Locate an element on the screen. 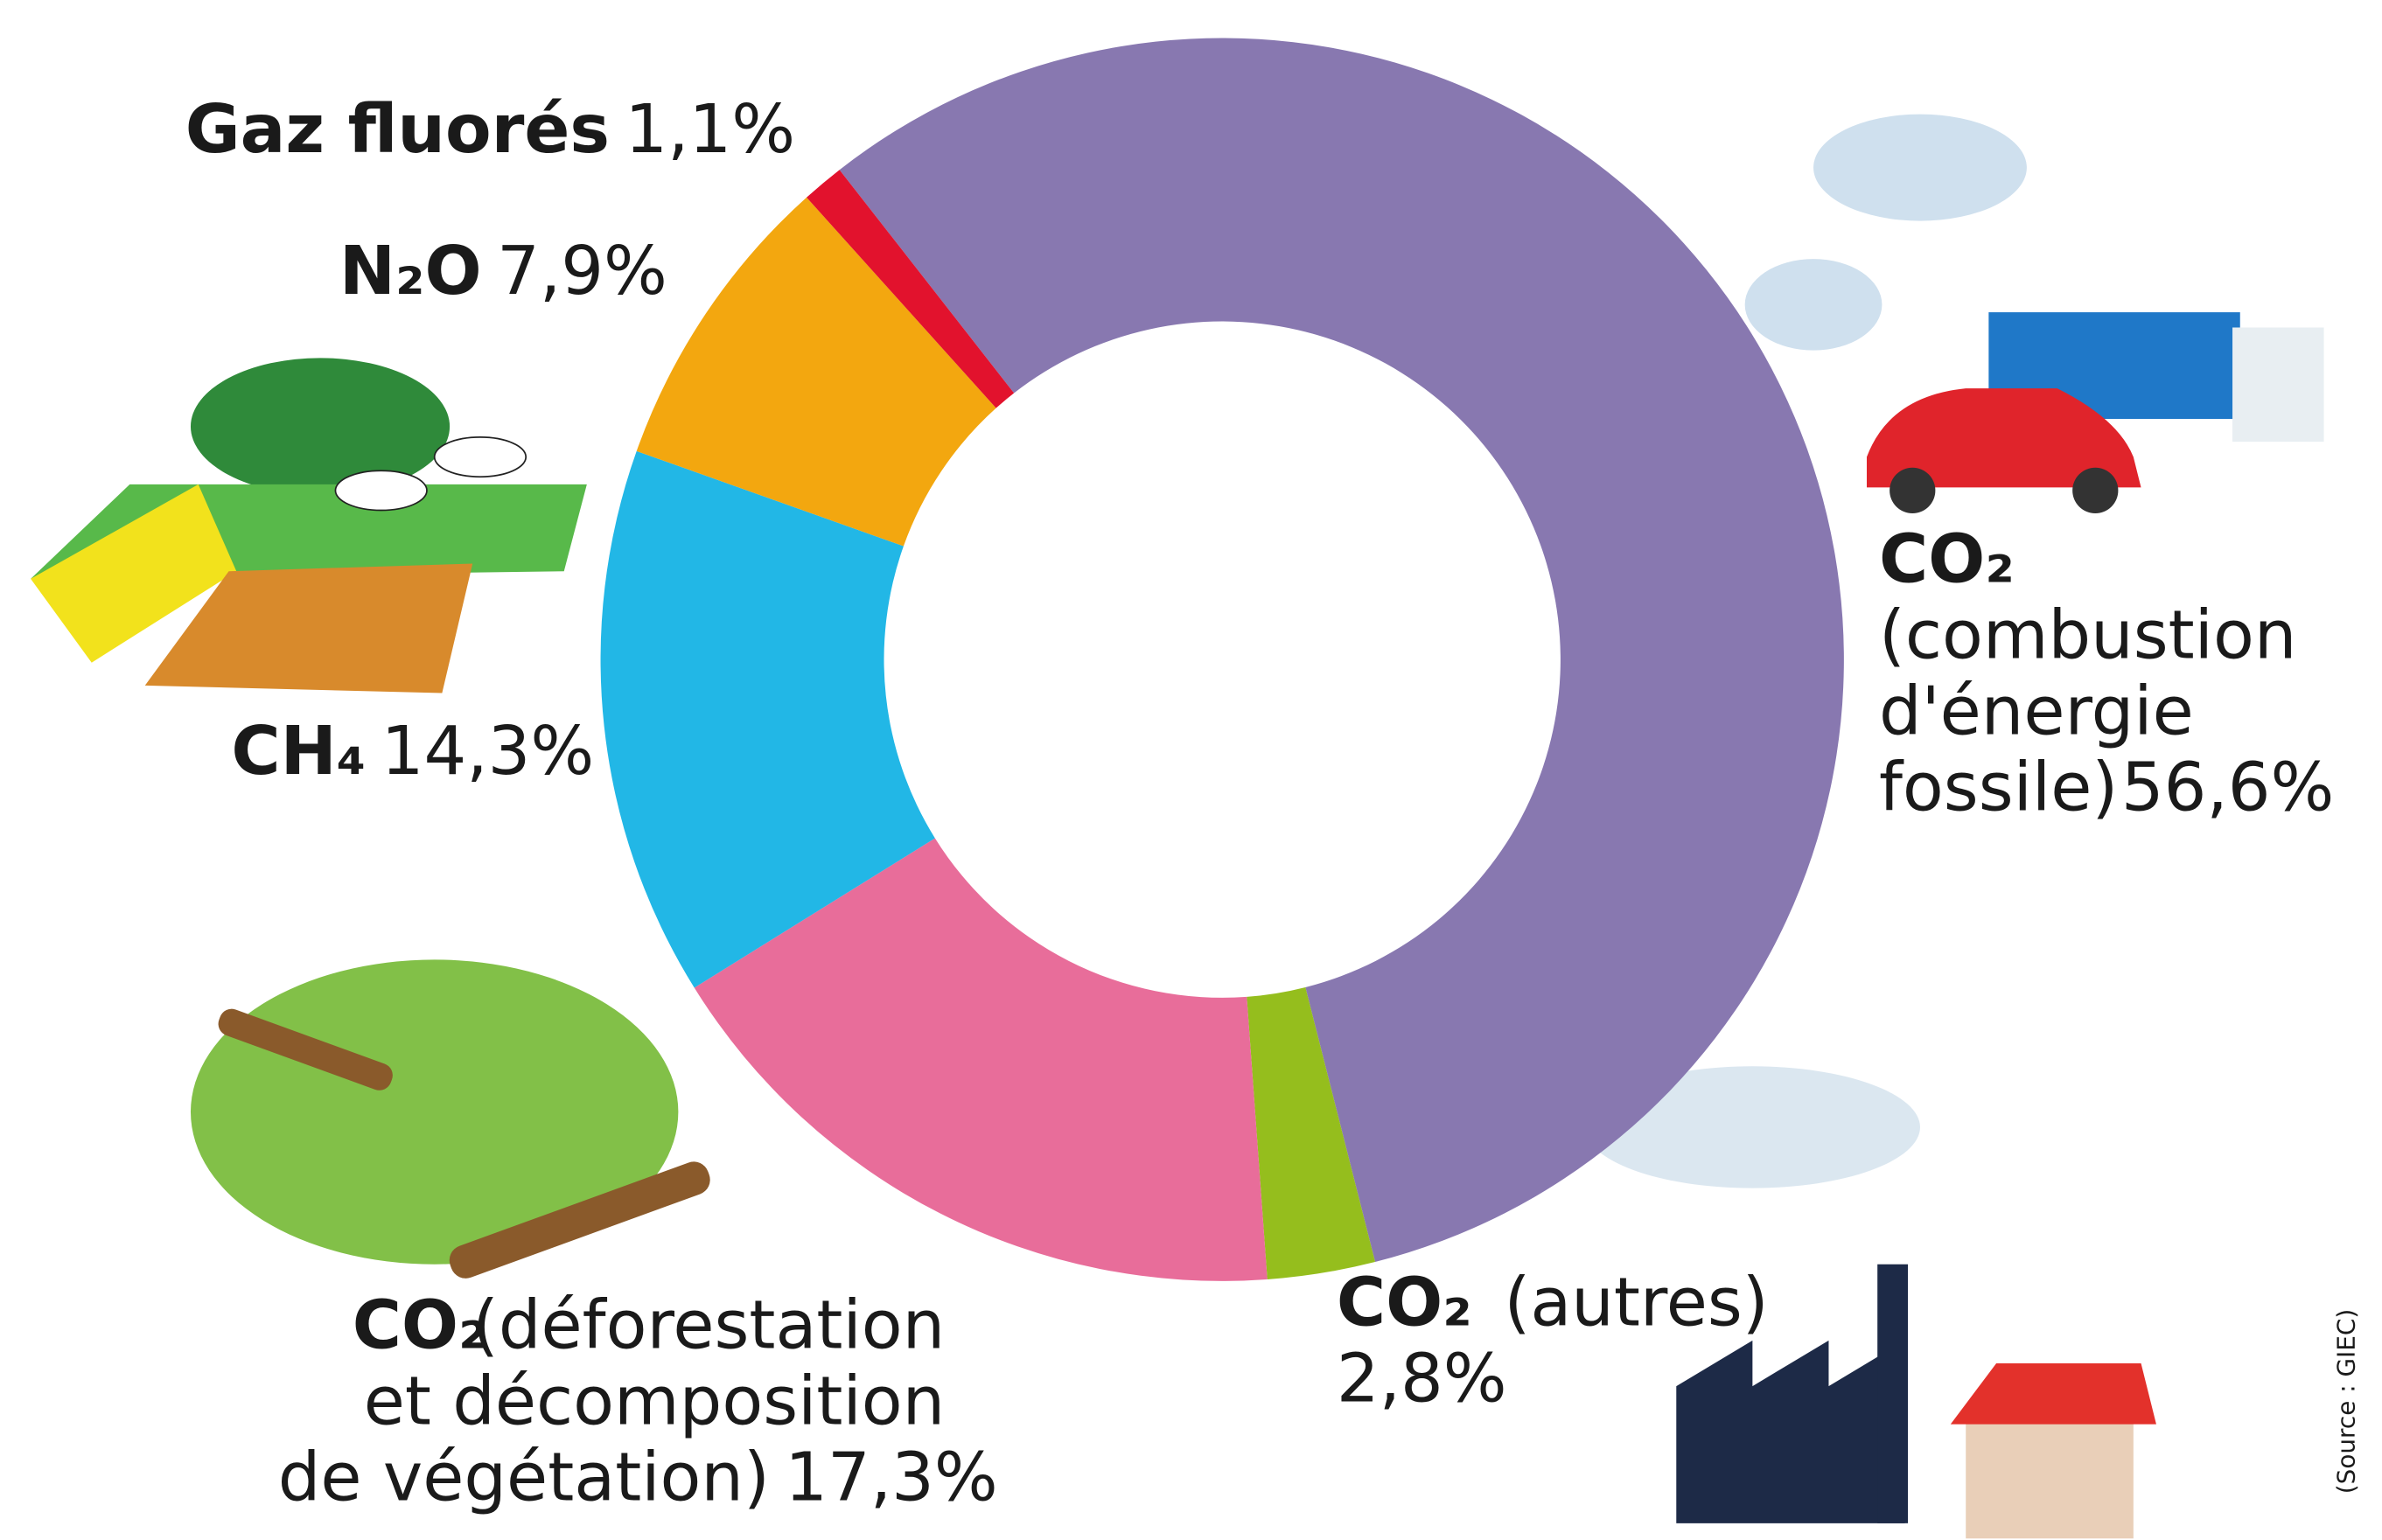  label-detail: (combustion is located at coordinates (2087, 635).